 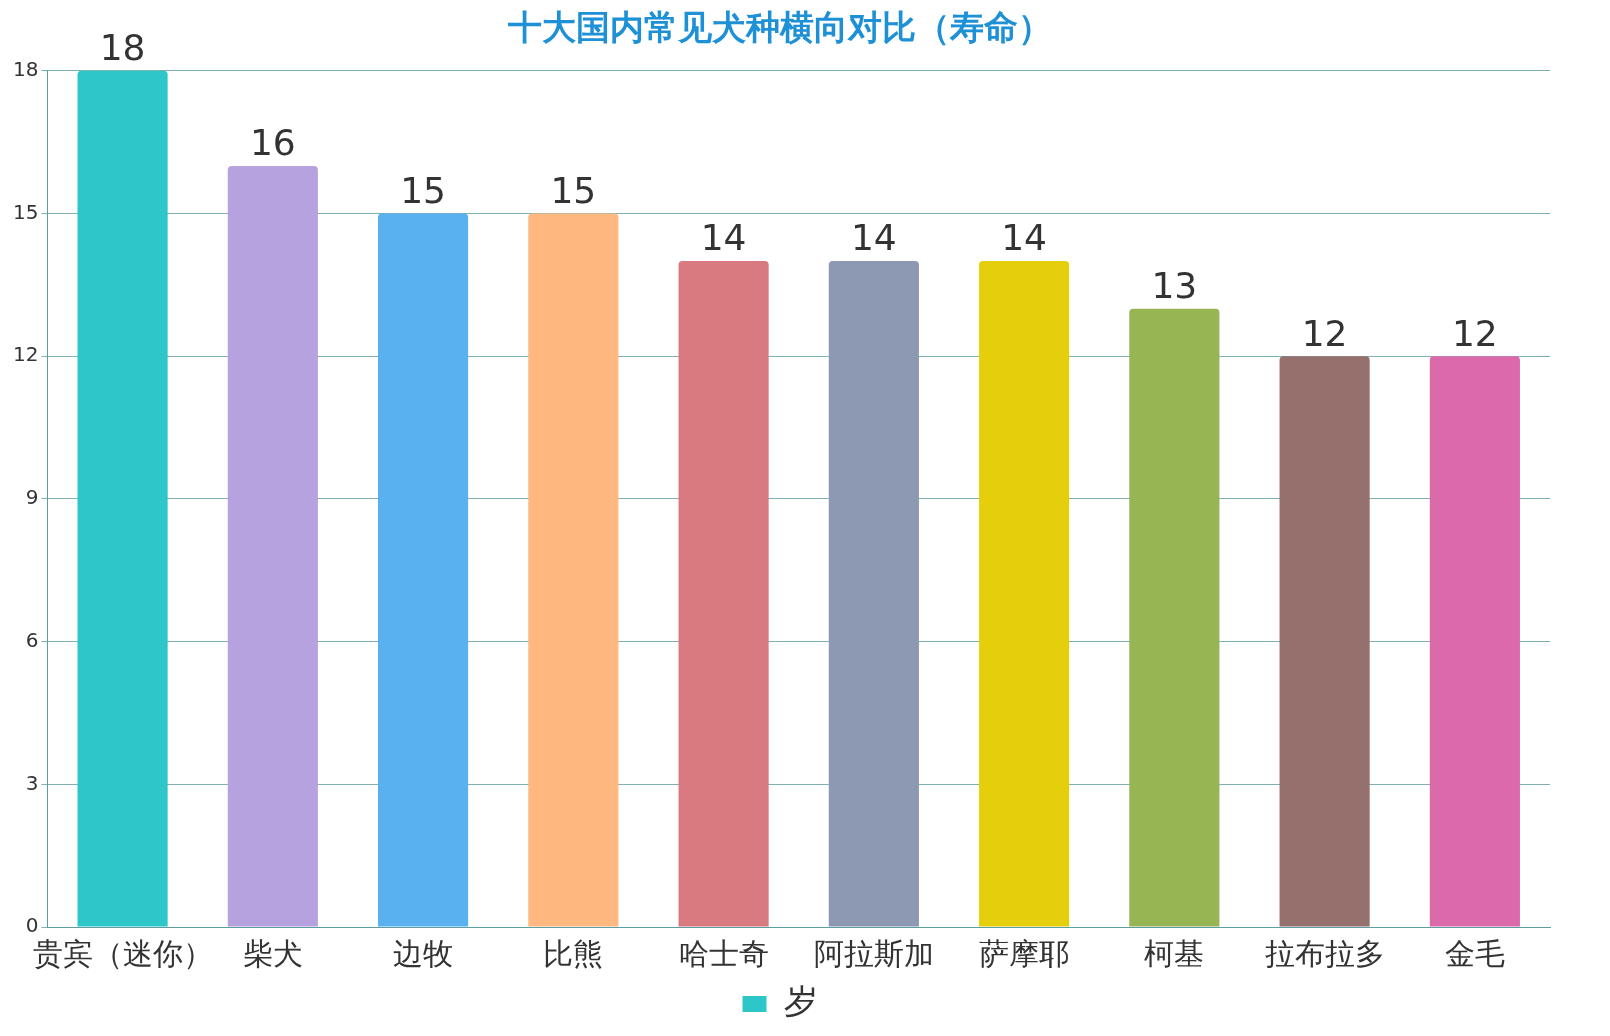 I want to click on x-tick-label: 柯基, so click(x=1174, y=953).